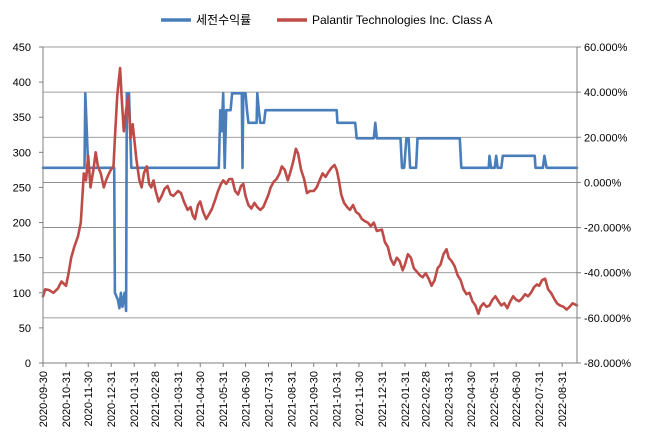 The width and height of the screenshot is (649, 446). Describe the element at coordinates (607, 229) in the screenshot. I see `y2-tick-label: -20.000%` at that location.